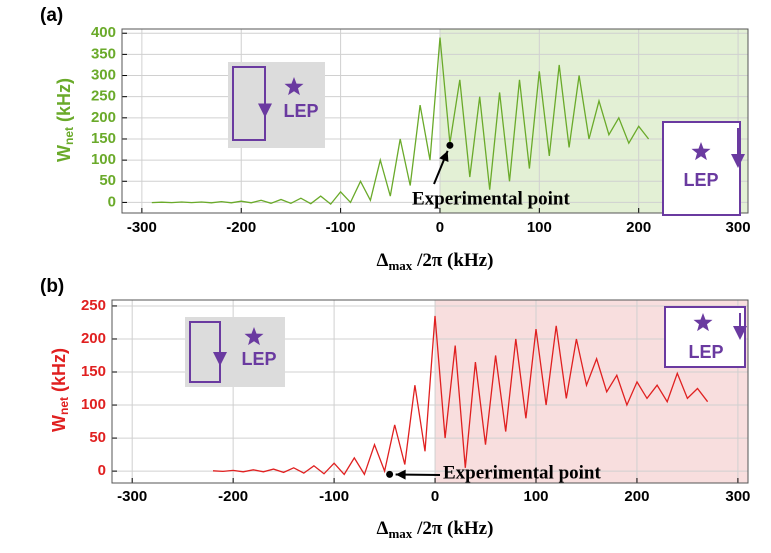 The height and width of the screenshot is (553, 771). What do you see at coordinates (103, 74) in the screenshot?
I see `y-tick-label: 300` at bounding box center [103, 74].